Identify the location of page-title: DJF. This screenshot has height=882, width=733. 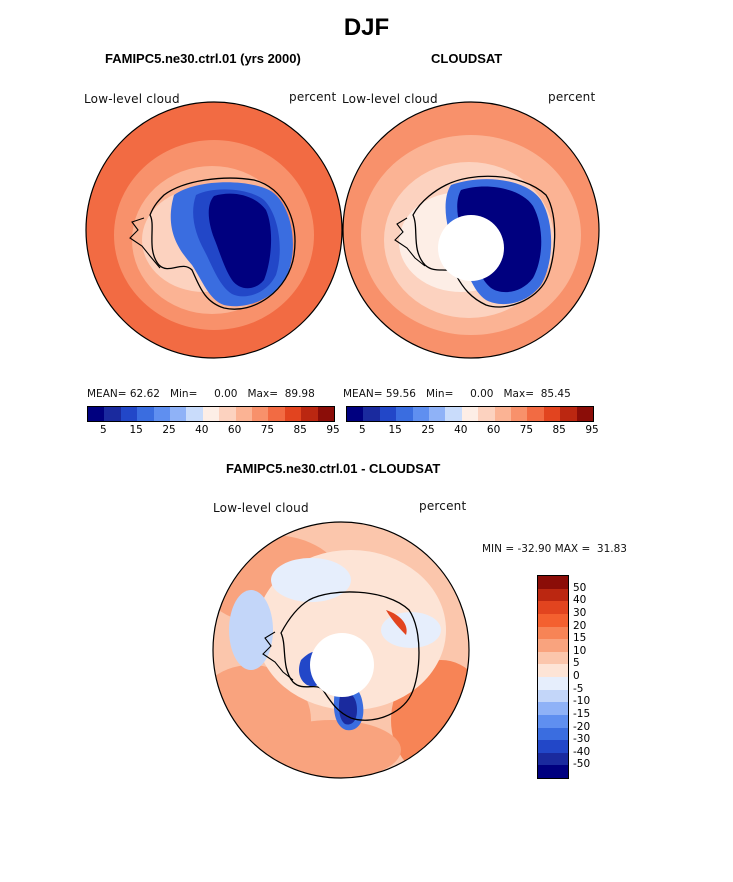
(366, 27).